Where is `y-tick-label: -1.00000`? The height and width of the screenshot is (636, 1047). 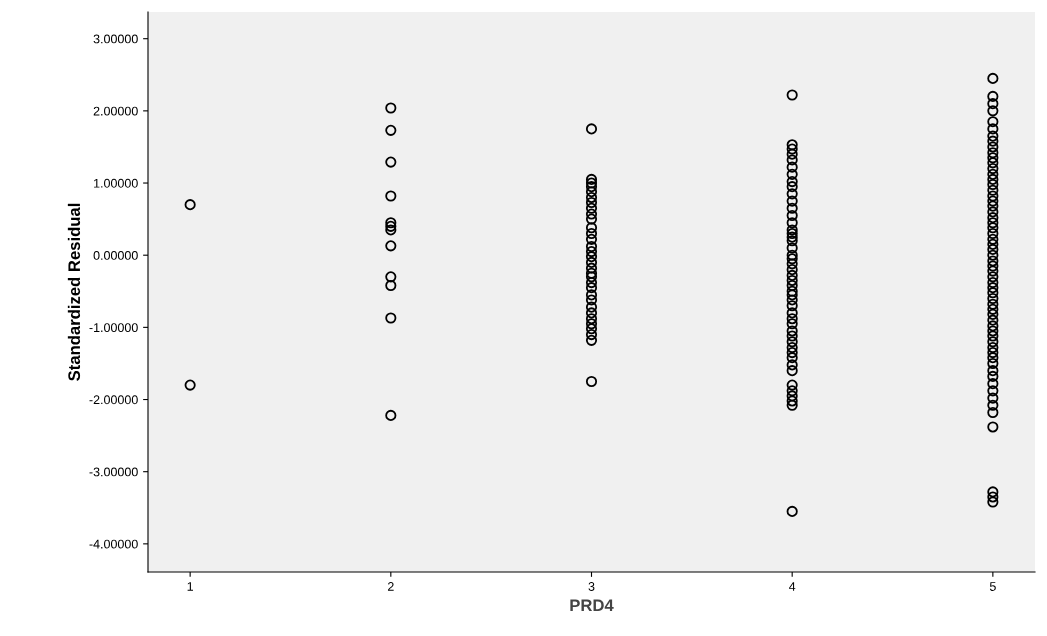 y-tick-label: -1.00000 is located at coordinates (113, 328).